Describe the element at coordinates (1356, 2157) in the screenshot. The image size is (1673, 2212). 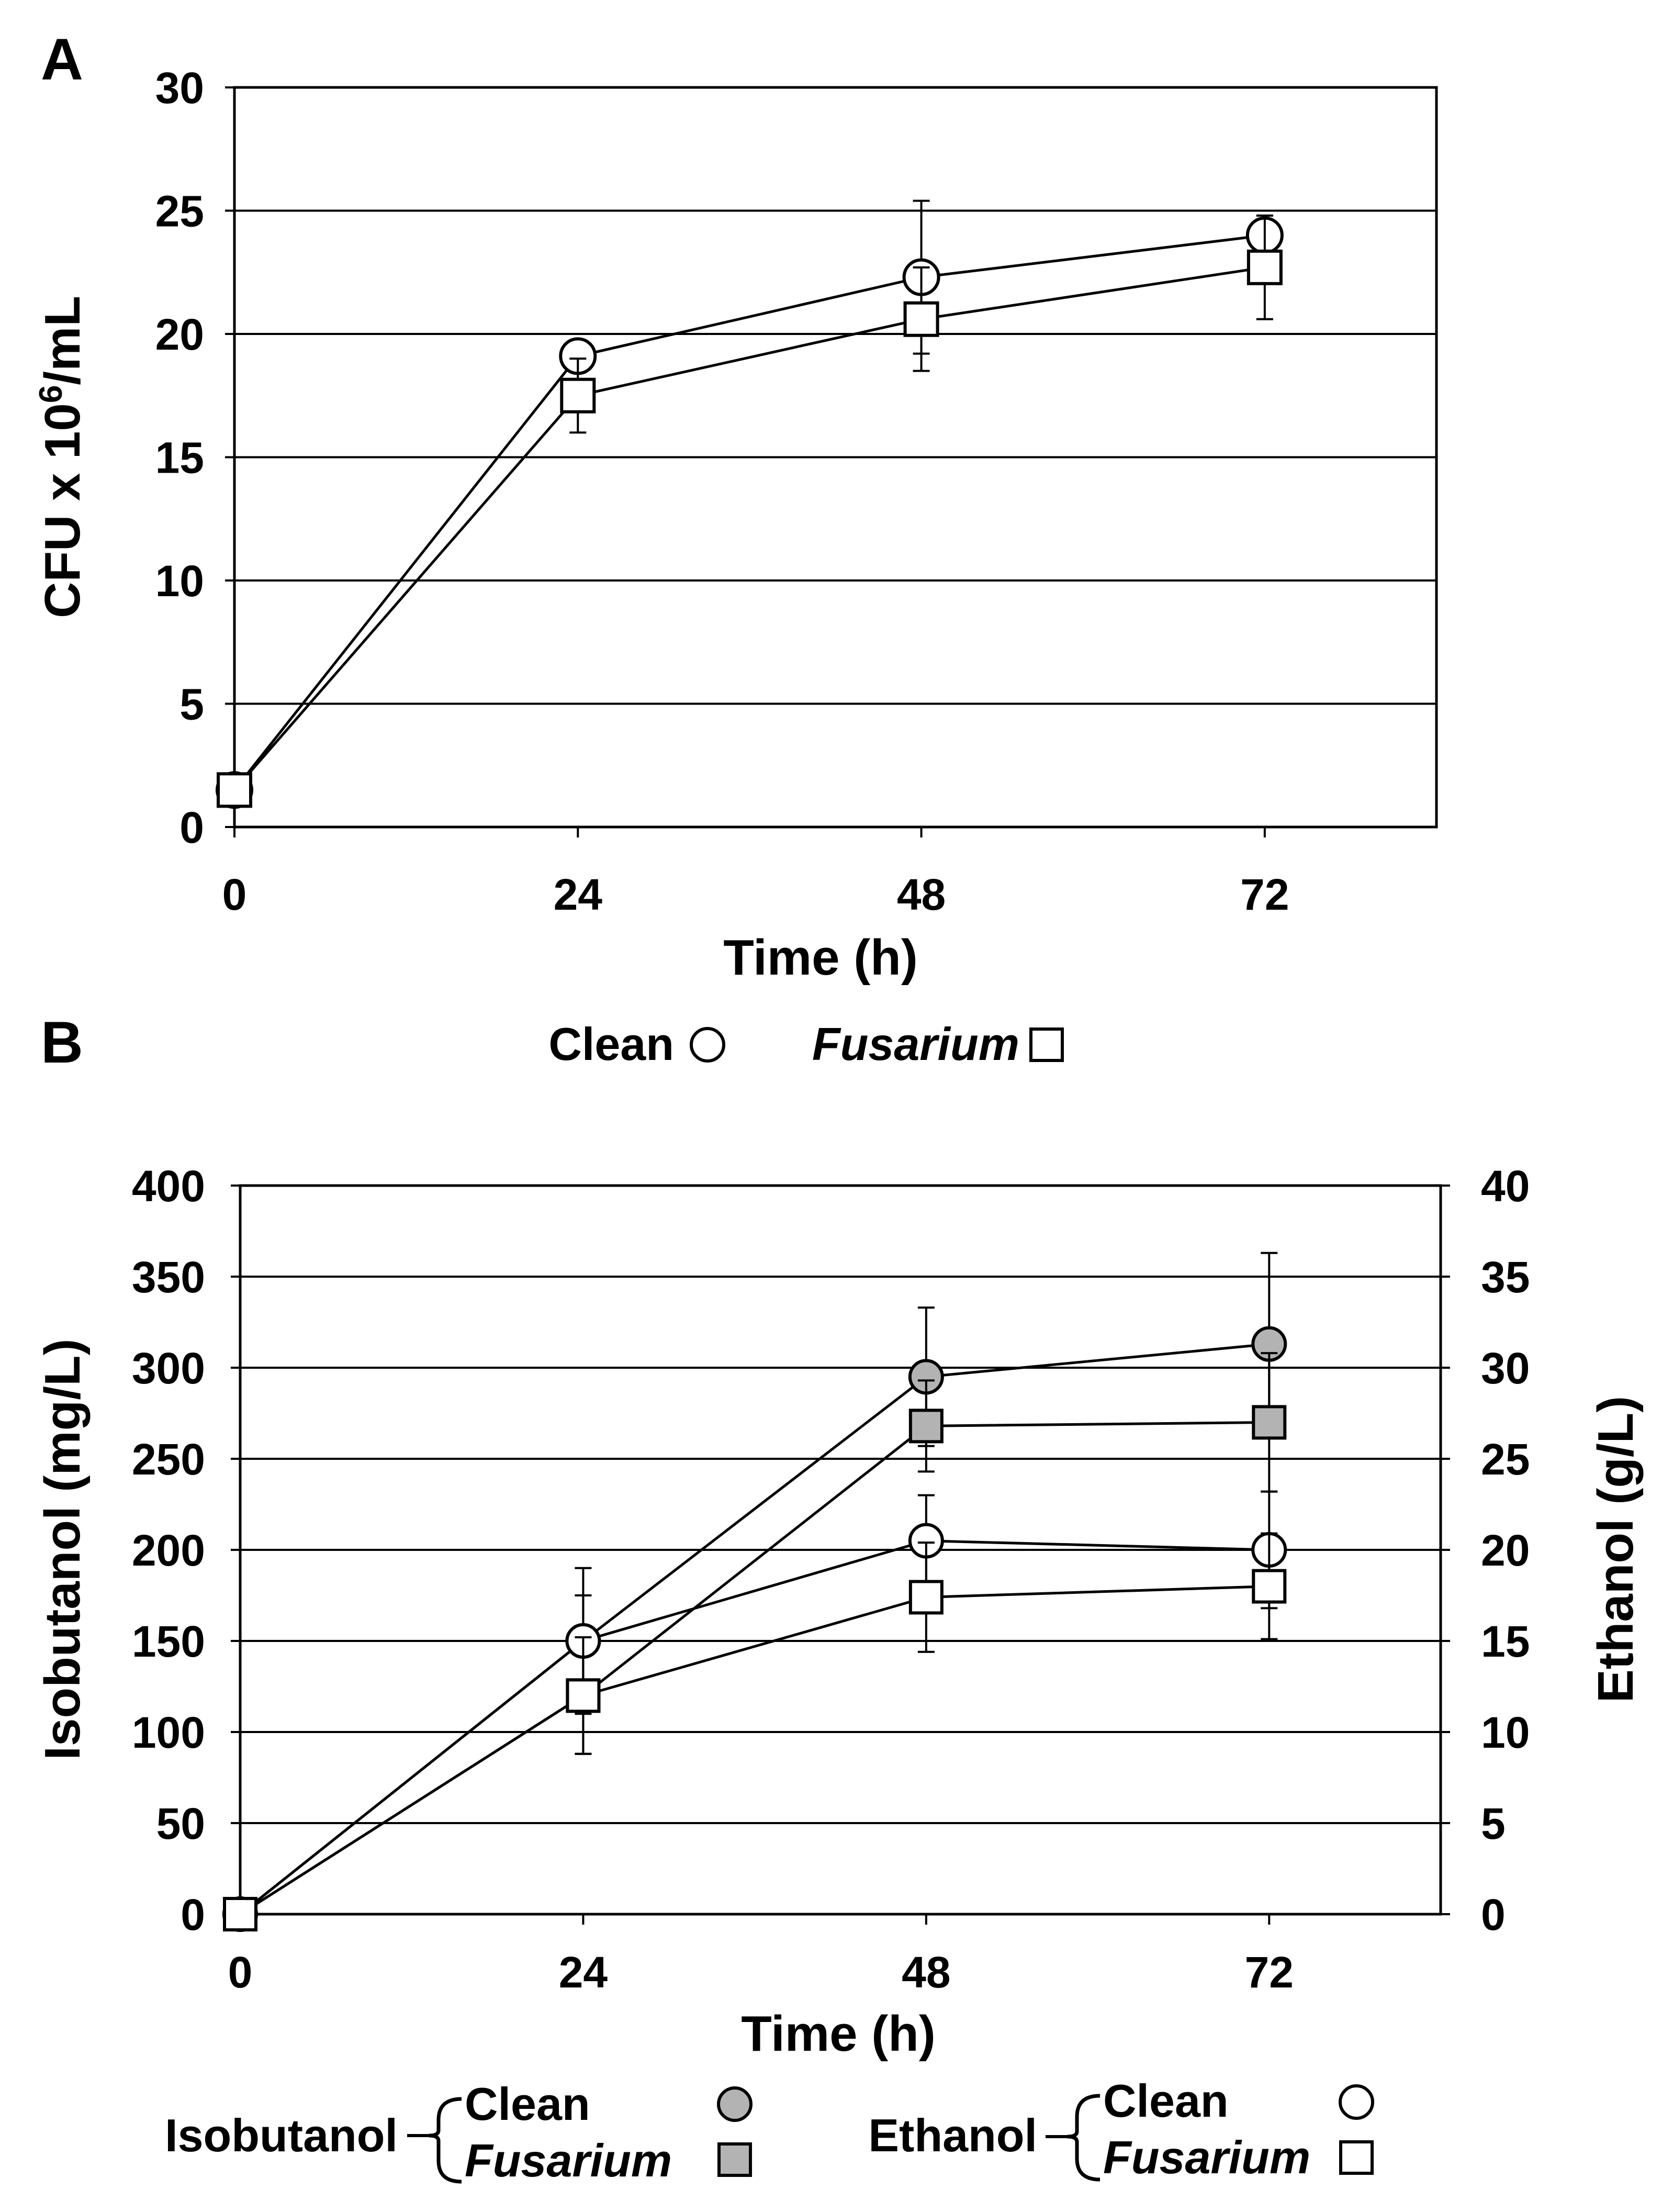
I see `panel-b-legend-ethanol-fusarium-marker` at that location.